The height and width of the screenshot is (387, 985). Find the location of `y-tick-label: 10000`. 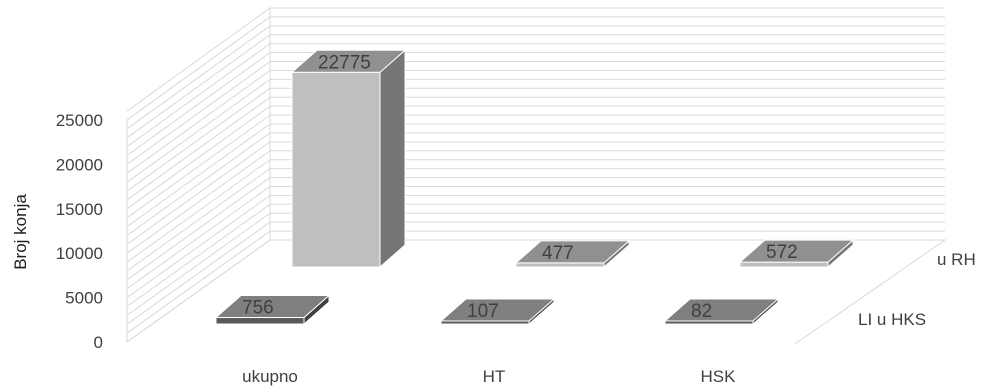

y-tick-label: 10000 is located at coordinates (79, 253).